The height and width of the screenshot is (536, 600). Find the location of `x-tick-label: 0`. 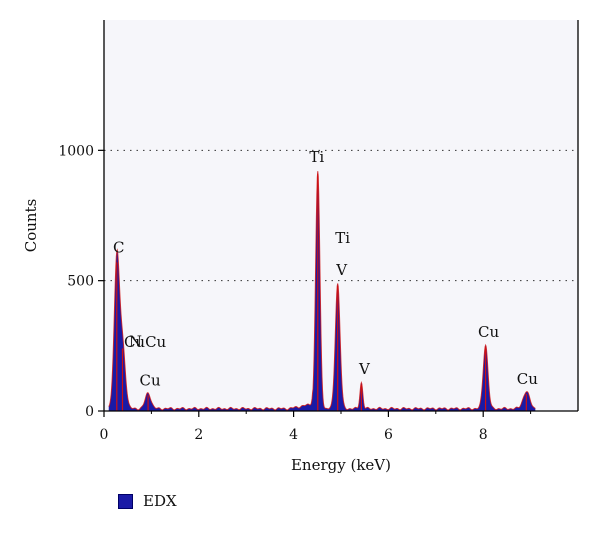

x-tick-label: 0 is located at coordinates (104, 435).